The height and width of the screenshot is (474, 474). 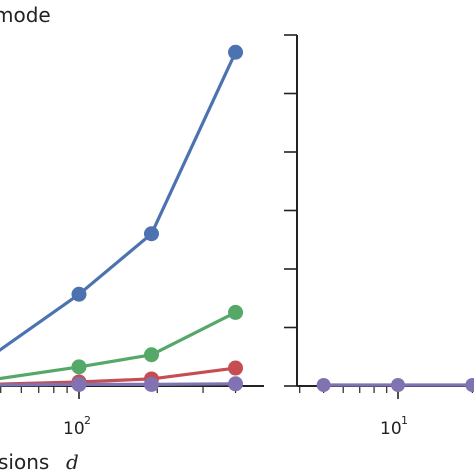 What do you see at coordinates (72, 462) in the screenshot?
I see `x-axis-label-variable: d` at bounding box center [72, 462].